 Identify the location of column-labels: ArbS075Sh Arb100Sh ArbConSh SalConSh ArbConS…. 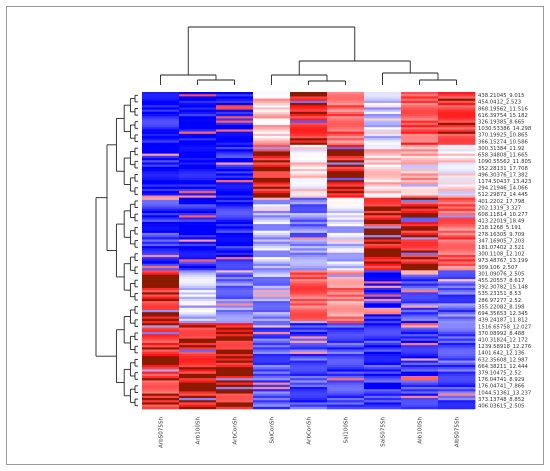
(310, 432).